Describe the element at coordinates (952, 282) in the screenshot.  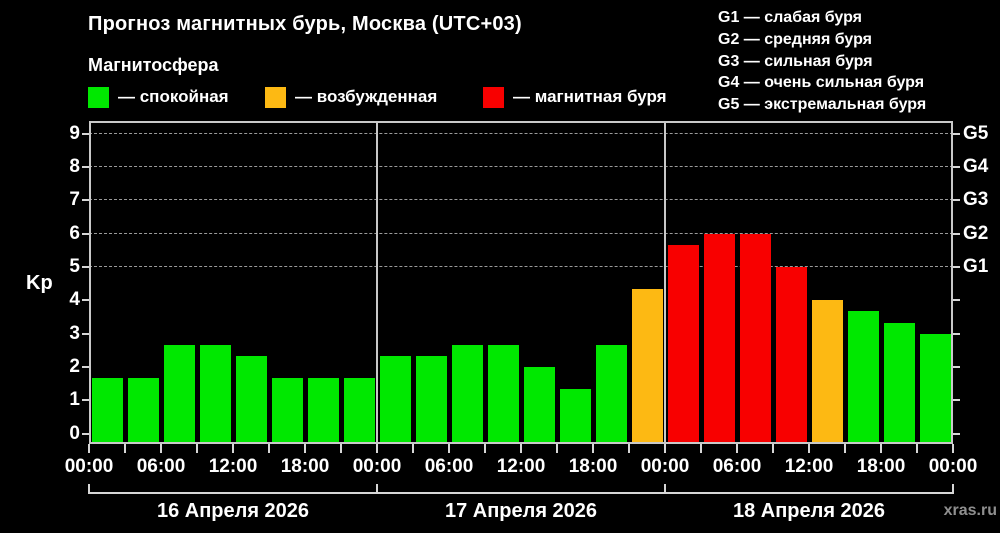
I see `plot-frame-right` at that location.